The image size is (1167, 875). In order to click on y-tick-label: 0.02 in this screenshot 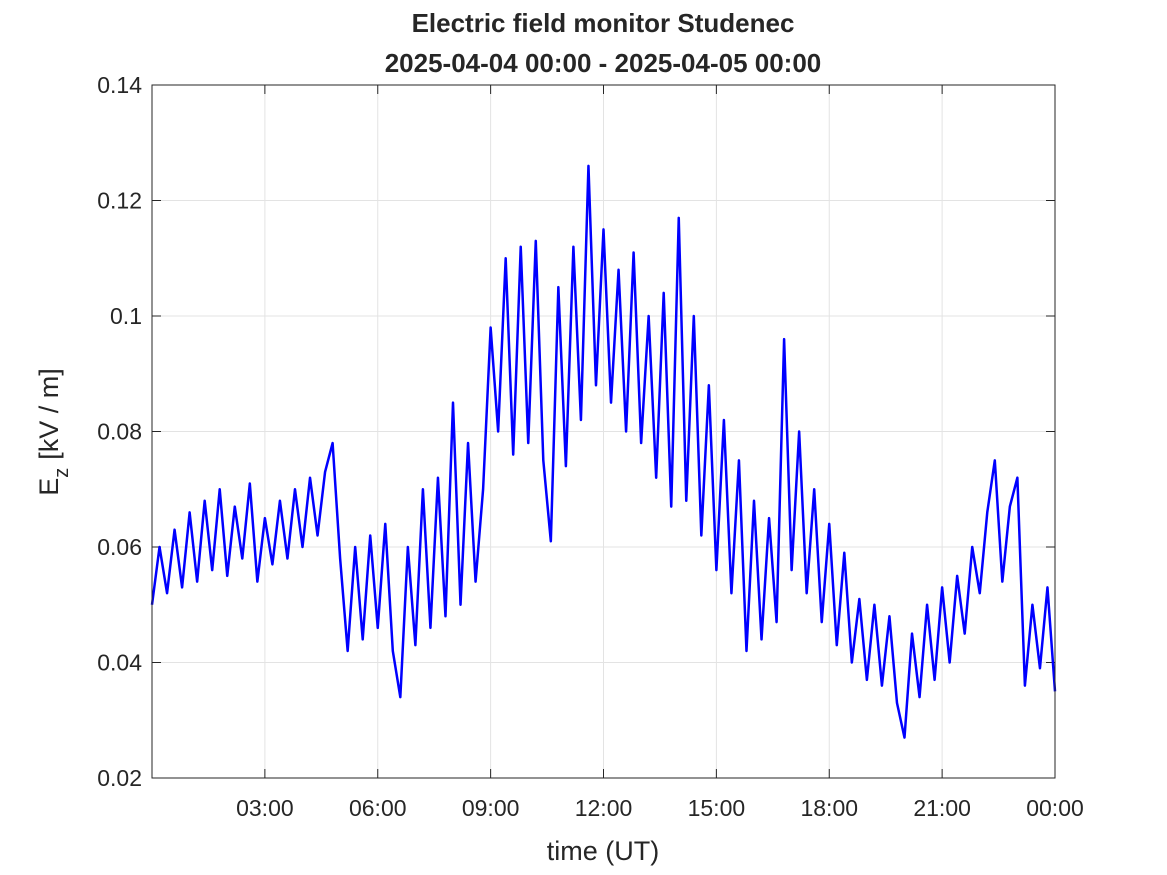, I will do `click(119, 778)`.